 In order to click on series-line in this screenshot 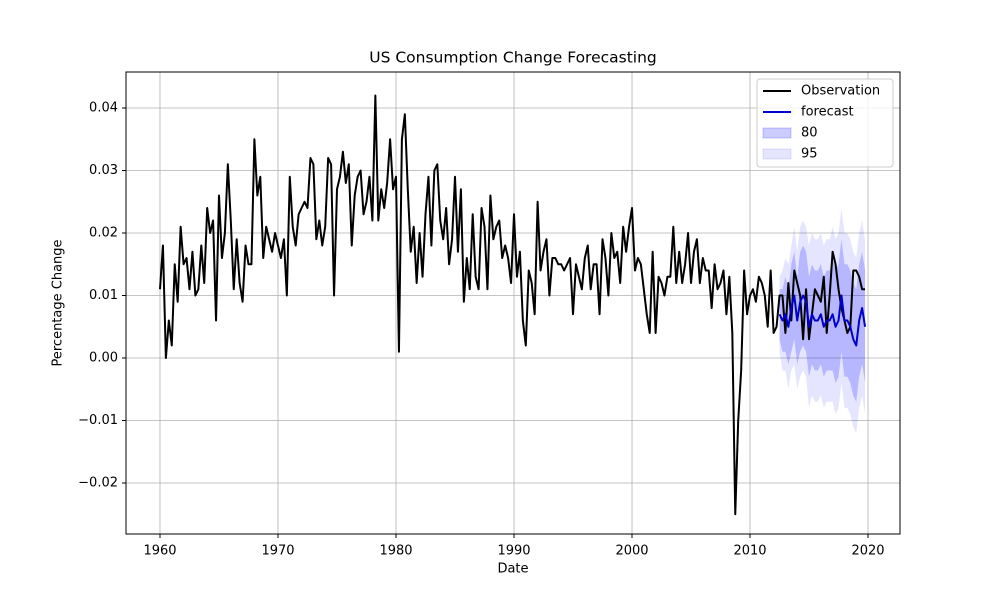, I will do `click(822, 320)`.